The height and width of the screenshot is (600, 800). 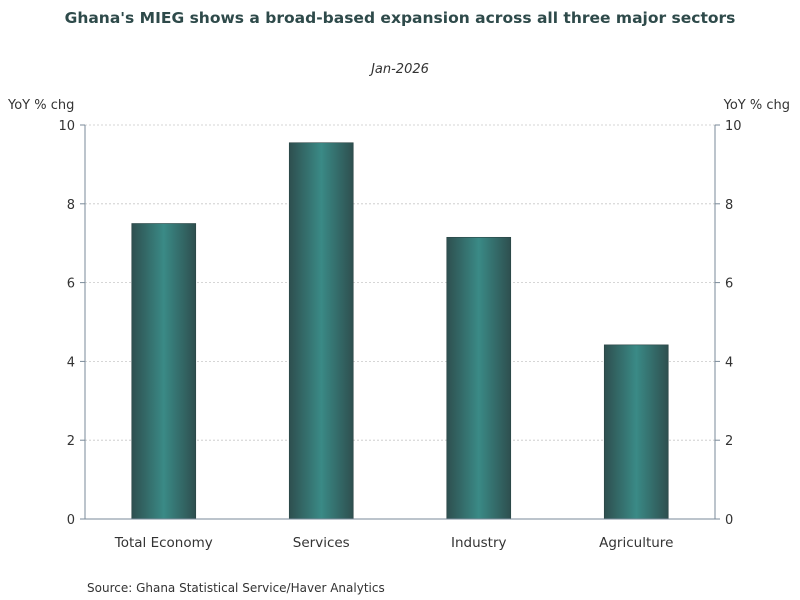 What do you see at coordinates (163, 543) in the screenshot?
I see `x-category-label: Total Economy` at bounding box center [163, 543].